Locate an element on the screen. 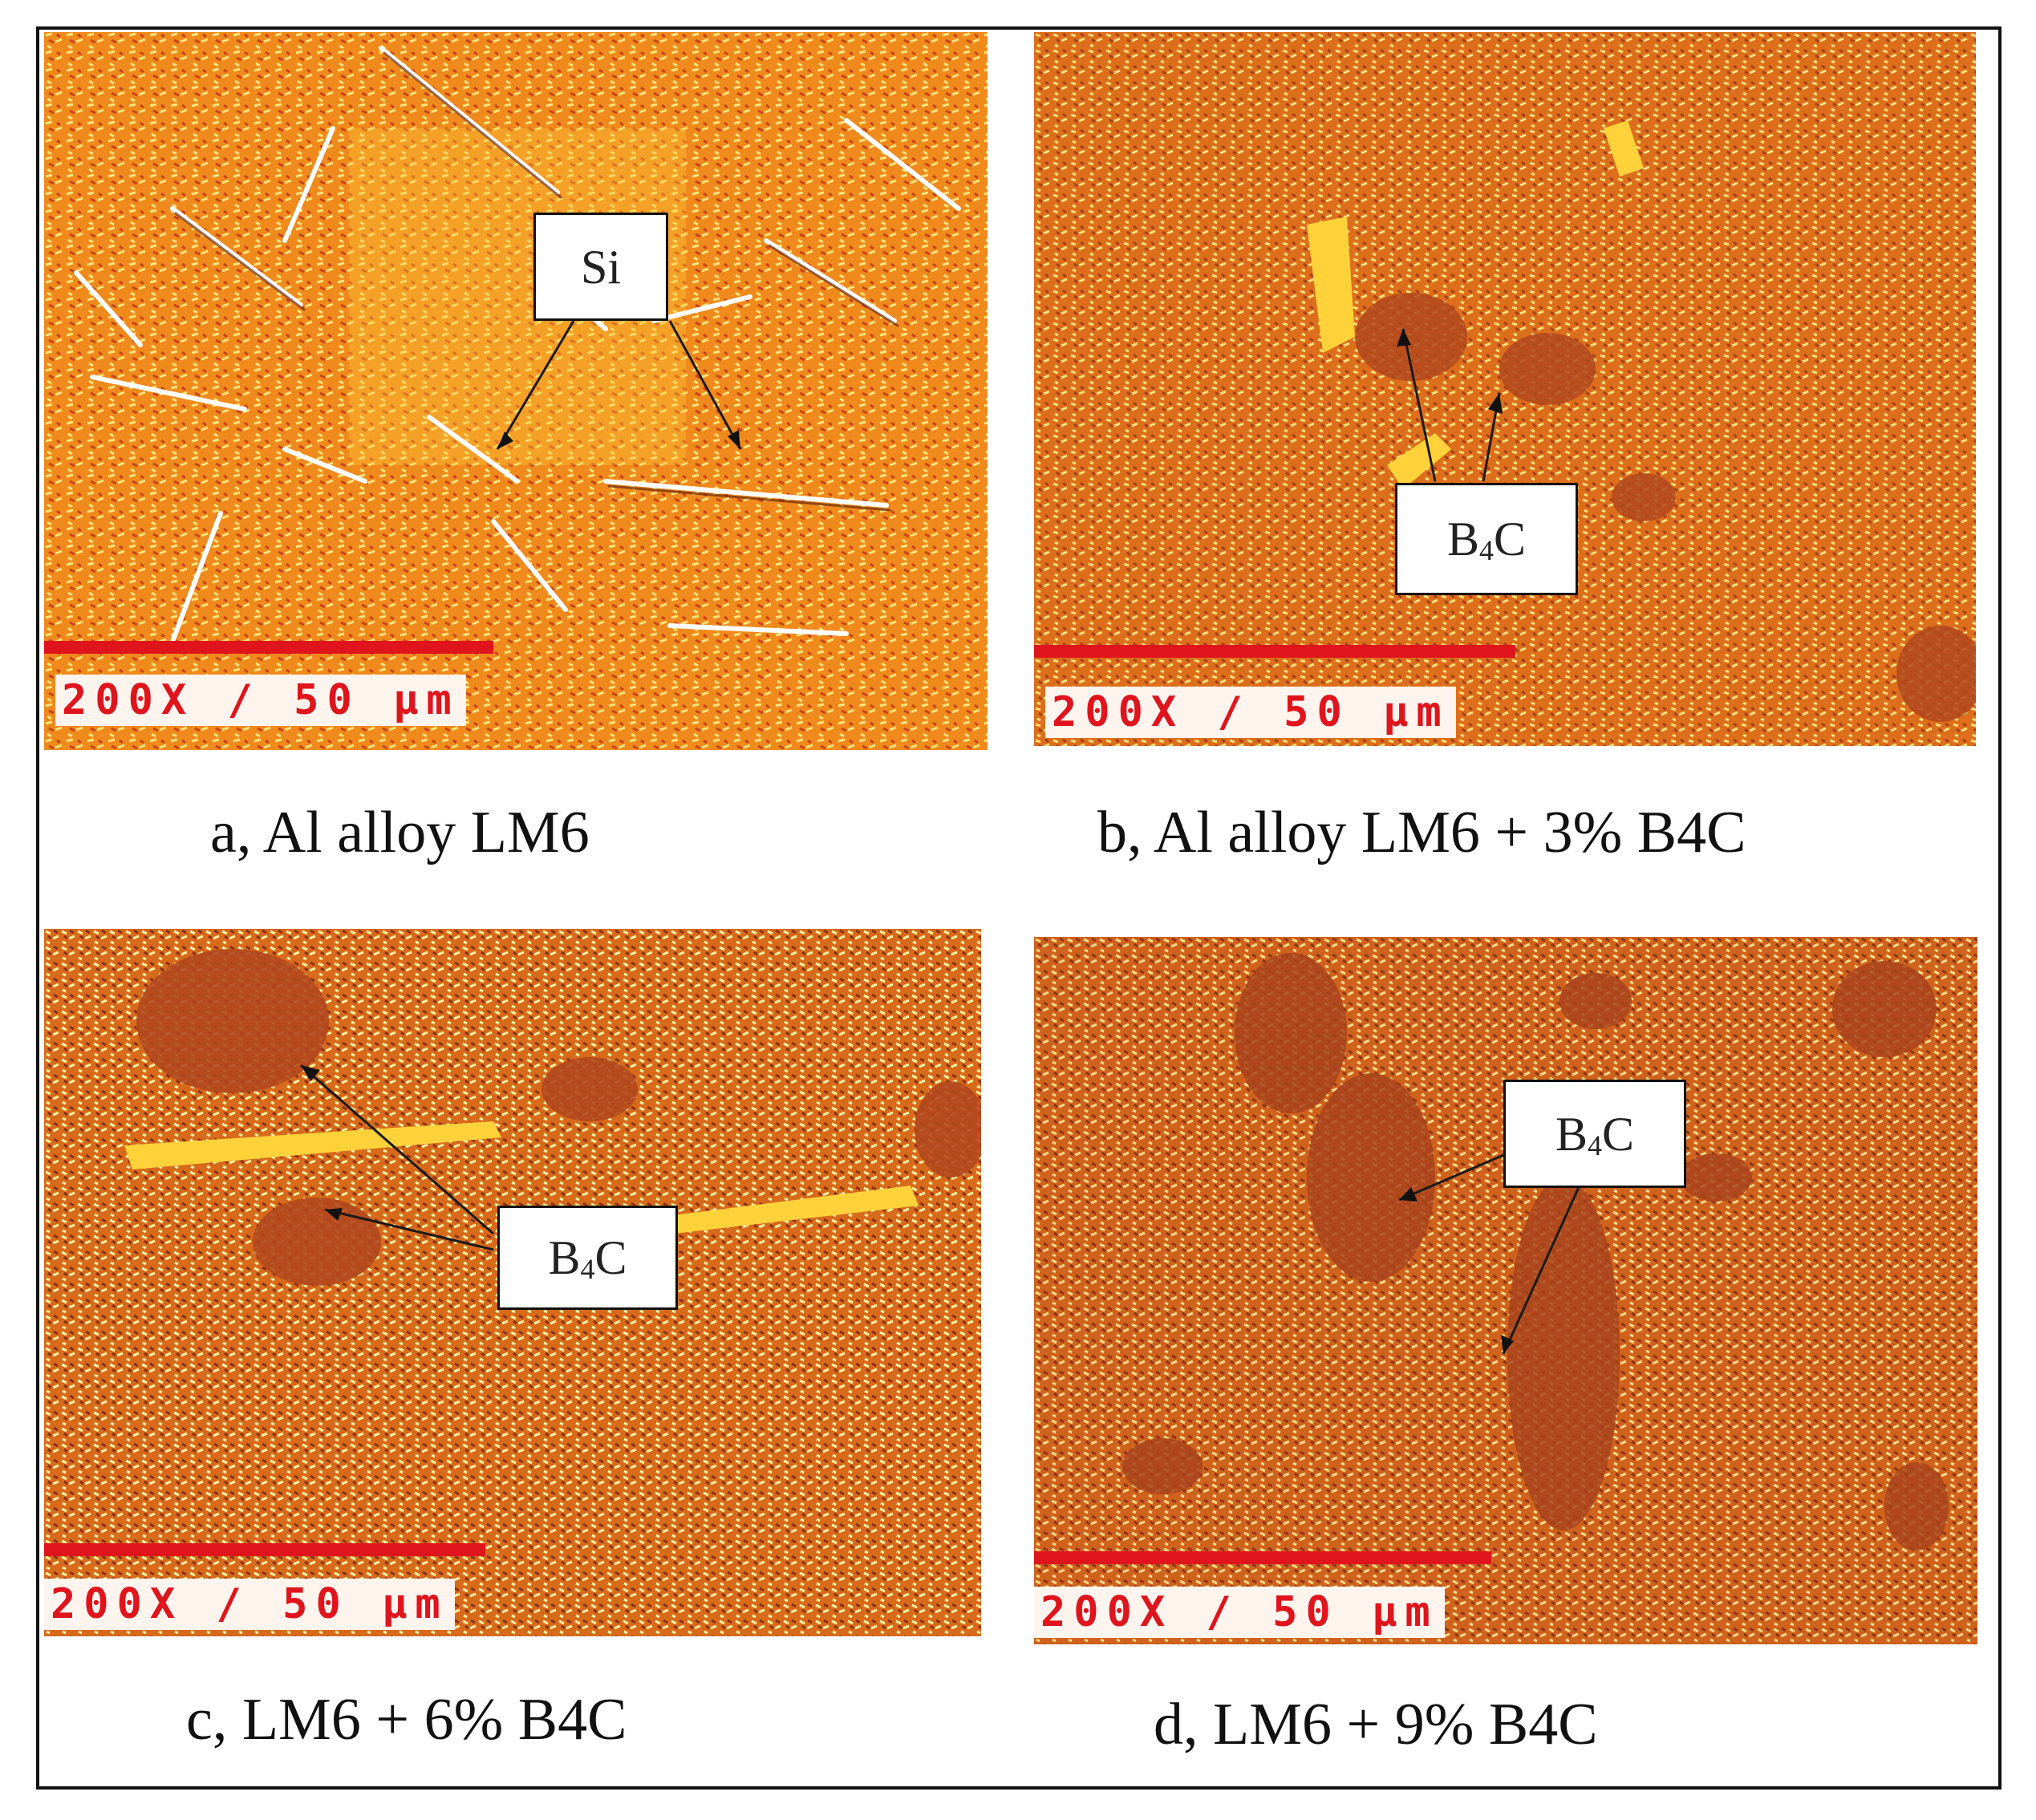  caption-panel-a: a, Al alloy LM6 is located at coordinates (400, 832).